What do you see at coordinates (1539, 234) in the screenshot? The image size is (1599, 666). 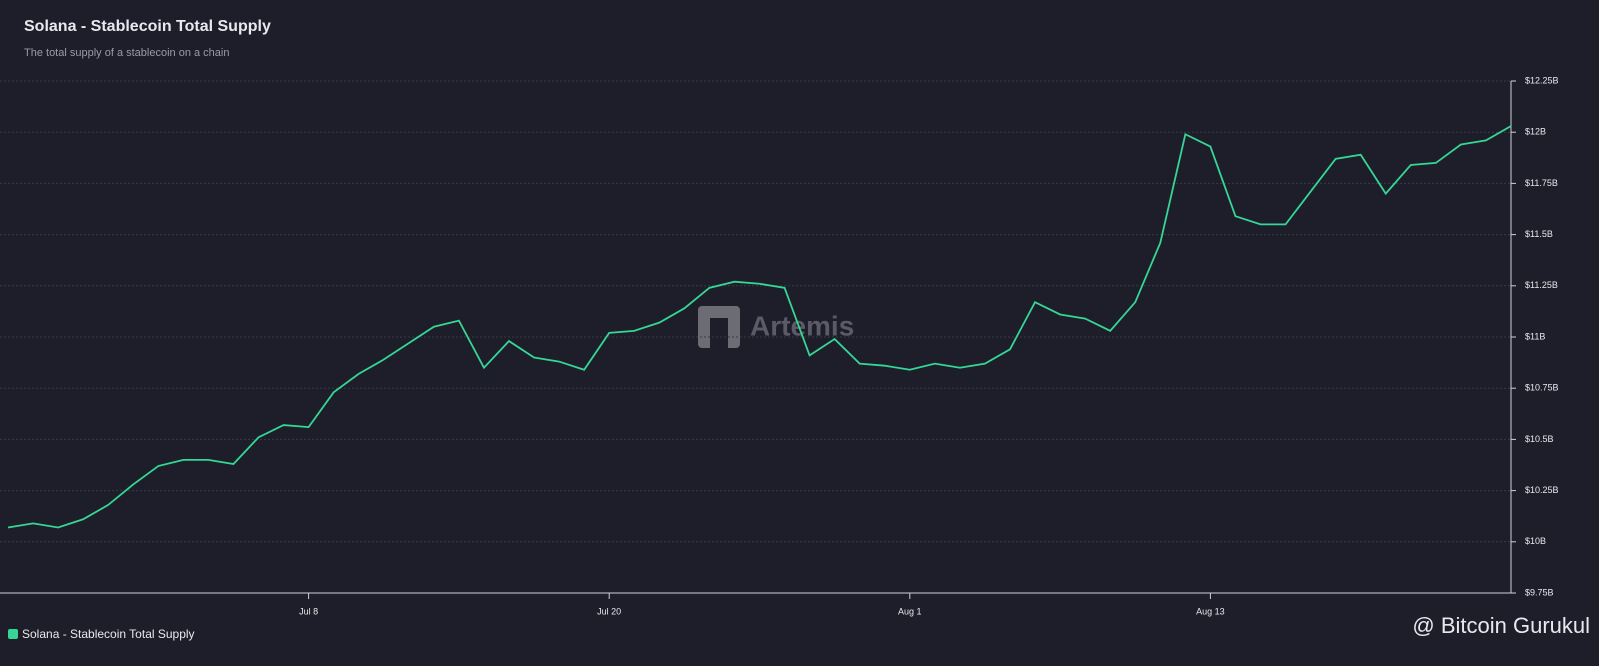 I see `y-tick-label: $11.5B` at bounding box center [1539, 234].